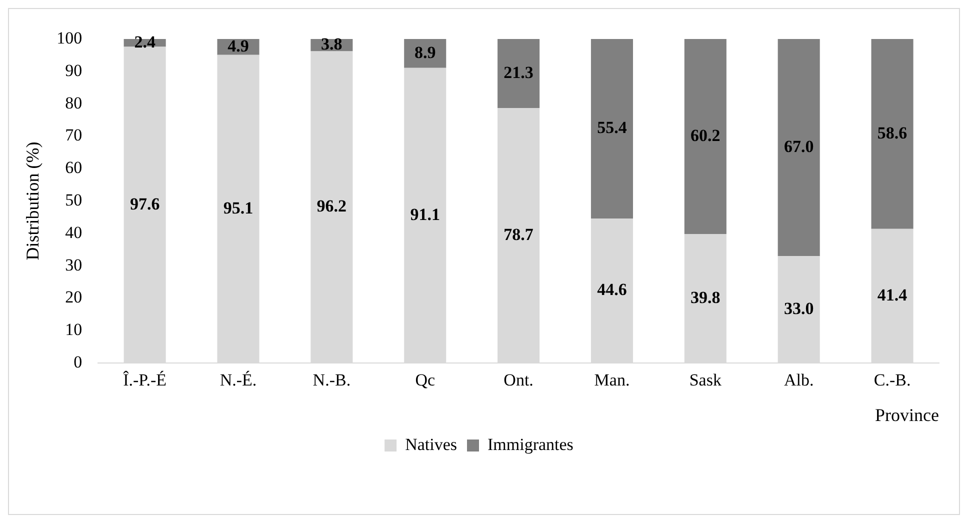 This screenshot has height=525, width=968. What do you see at coordinates (612, 380) in the screenshot?
I see `x-tick-label: Man.` at bounding box center [612, 380].